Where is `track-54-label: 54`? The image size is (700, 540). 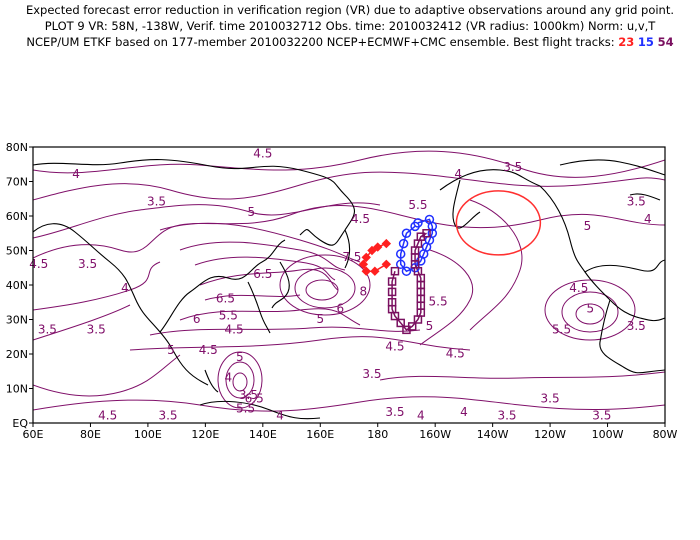 track-54-label: 54 is located at coordinates (665, 42).